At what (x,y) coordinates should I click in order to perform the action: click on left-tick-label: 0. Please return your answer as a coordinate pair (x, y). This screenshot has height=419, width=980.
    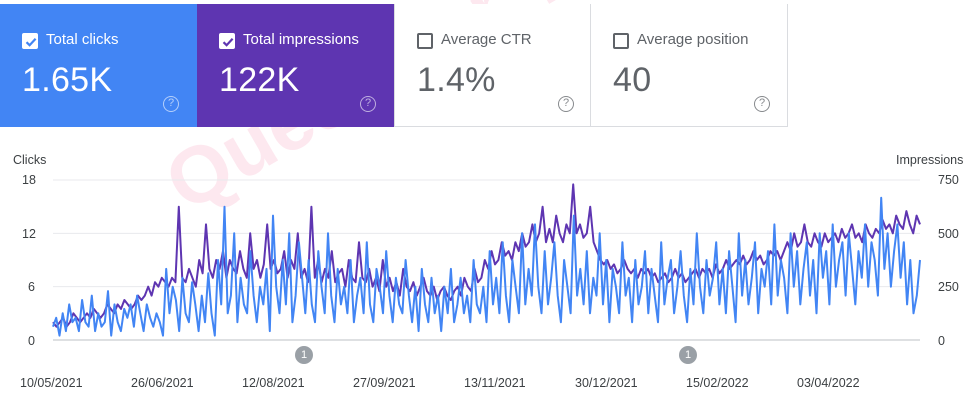
    Looking at the image, I should click on (31, 341).